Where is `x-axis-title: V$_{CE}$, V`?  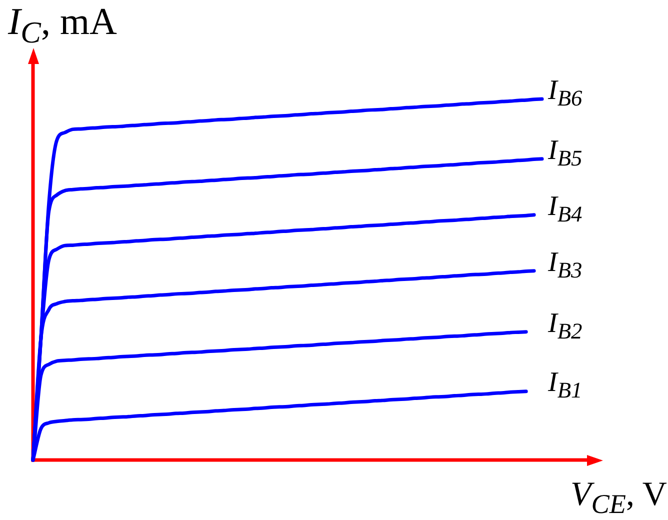 x-axis-title: V$_{CE}$, V is located at coordinates (618, 497).